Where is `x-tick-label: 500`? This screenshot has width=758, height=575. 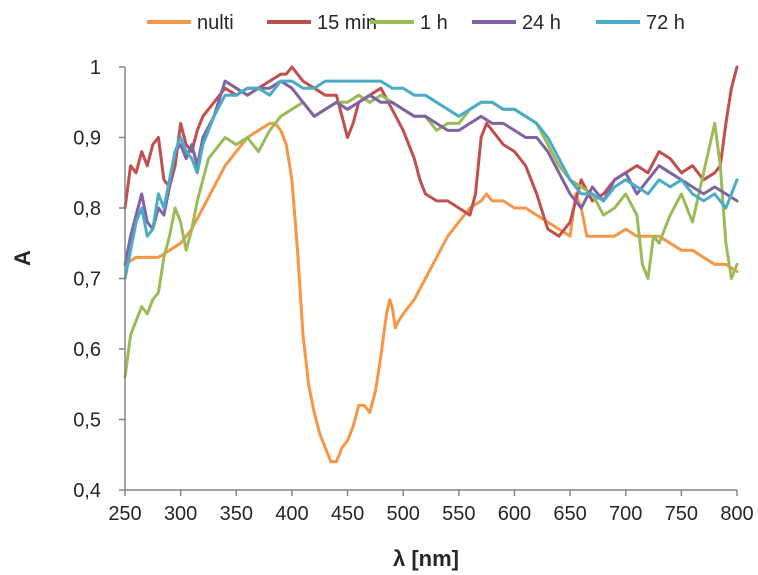 x-tick-label: 500 is located at coordinates (402, 514).